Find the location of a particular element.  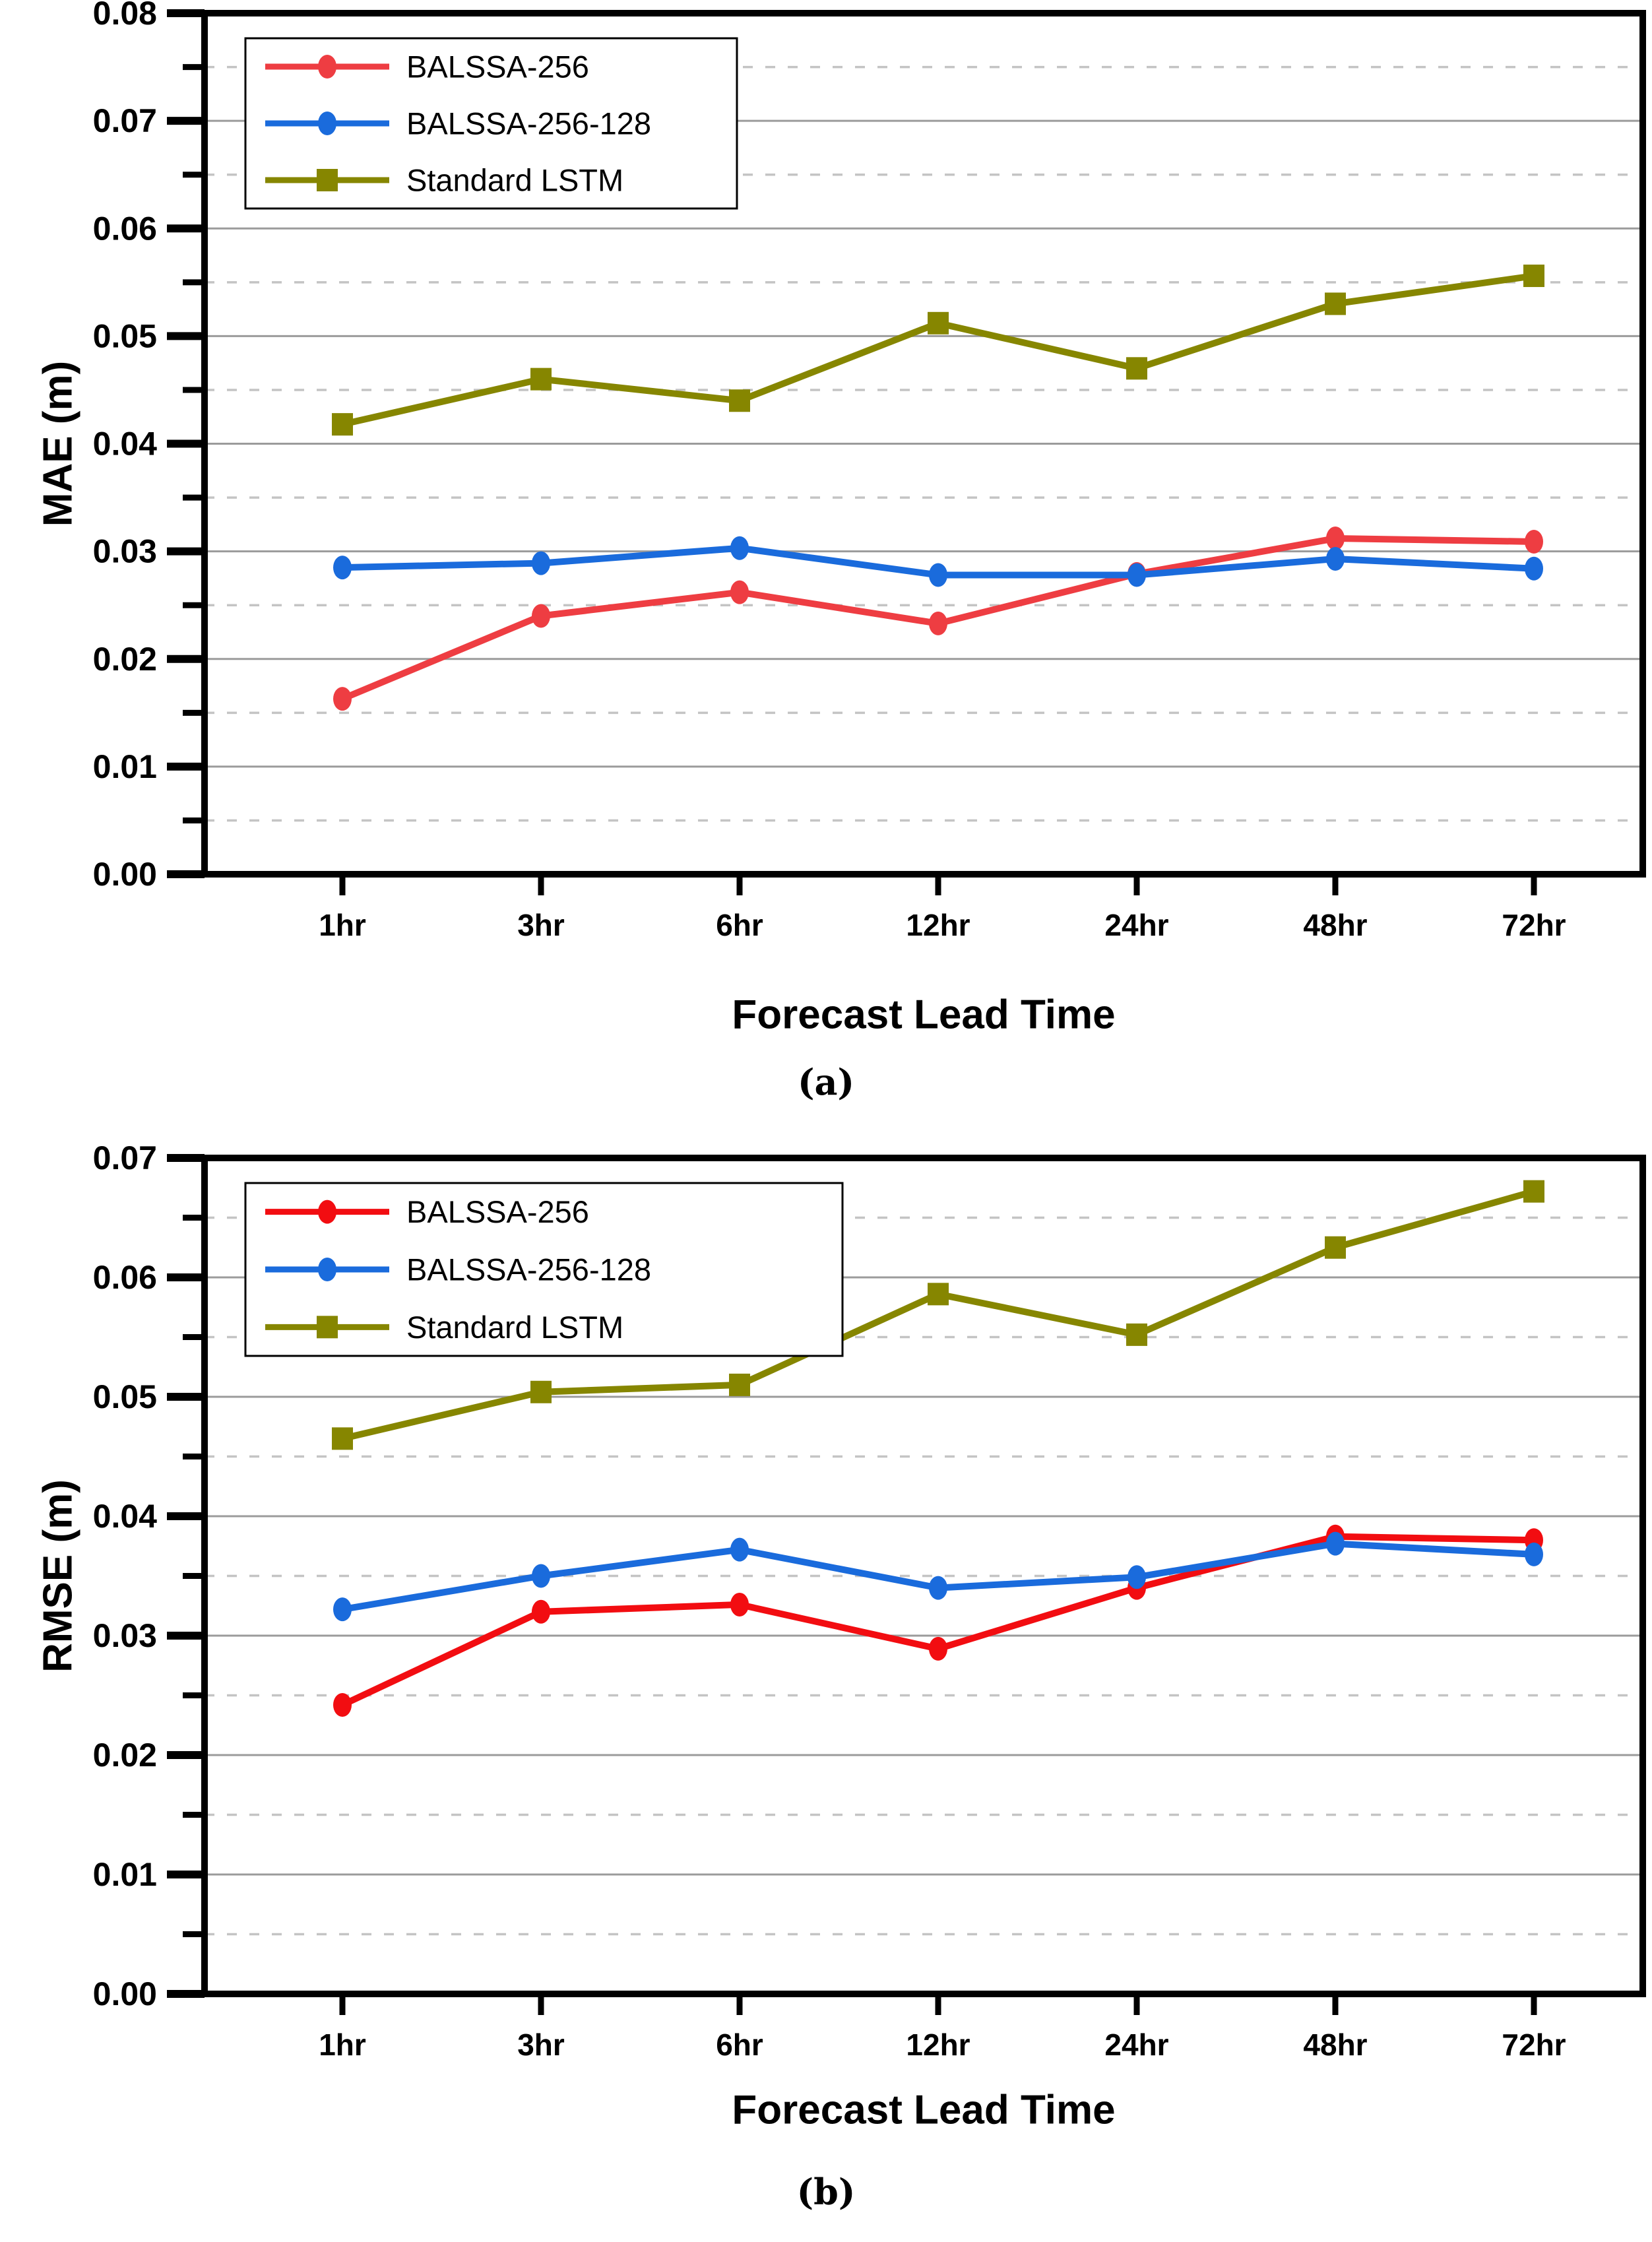

y-axis-tick-label: 0.08 is located at coordinates (125, 16).